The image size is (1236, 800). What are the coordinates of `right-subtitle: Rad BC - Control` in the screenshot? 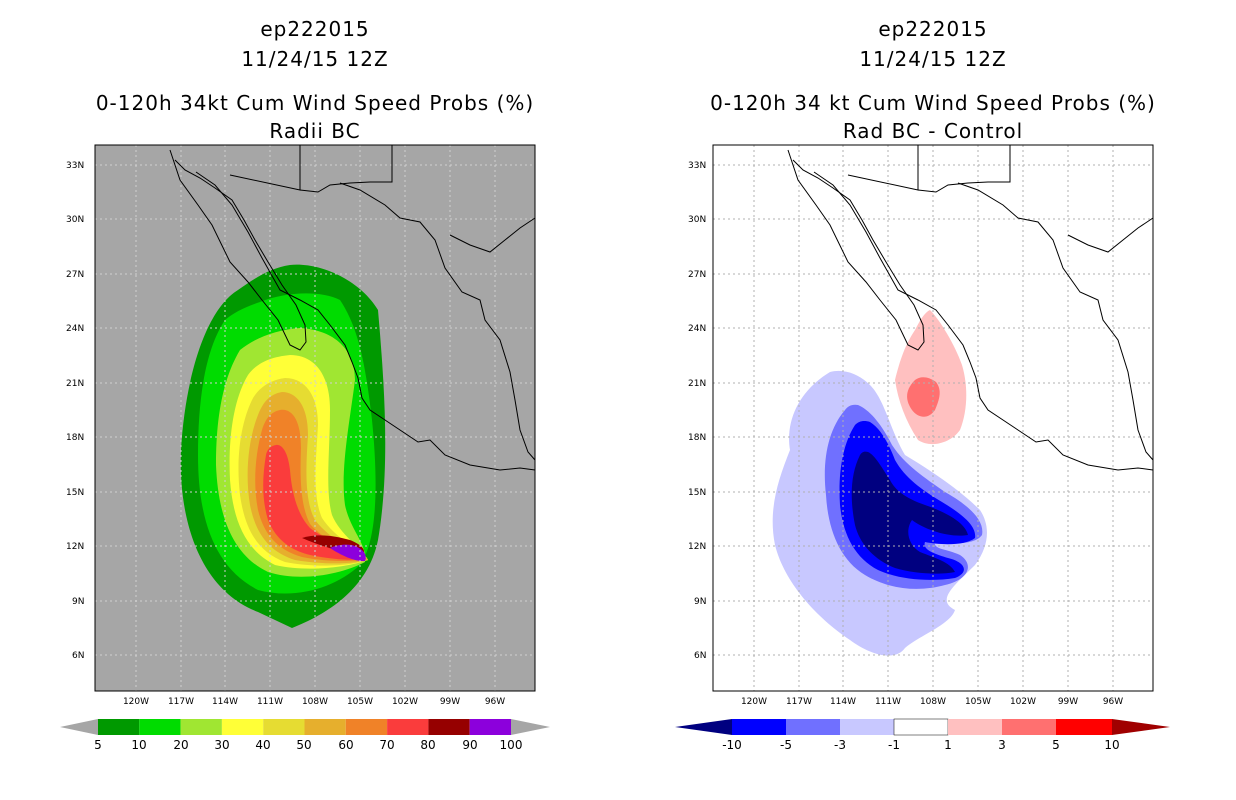 It's located at (933, 131).